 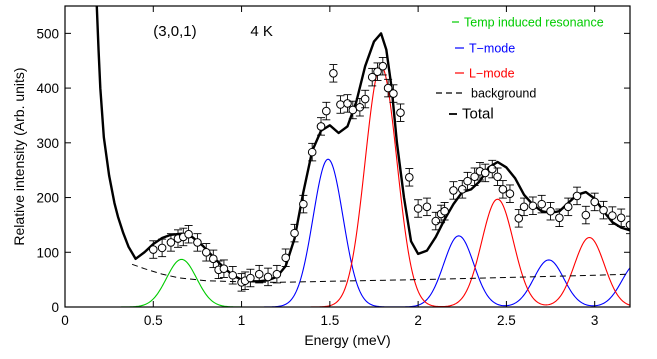 I want to click on y-axis-label: Relative intensity (Arb. units), so click(x=19, y=156).